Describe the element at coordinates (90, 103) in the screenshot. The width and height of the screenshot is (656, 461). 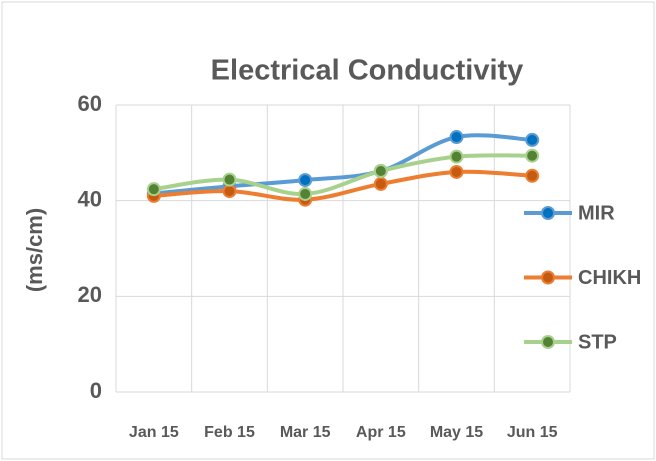
I see `y-tick-label: 60` at that location.